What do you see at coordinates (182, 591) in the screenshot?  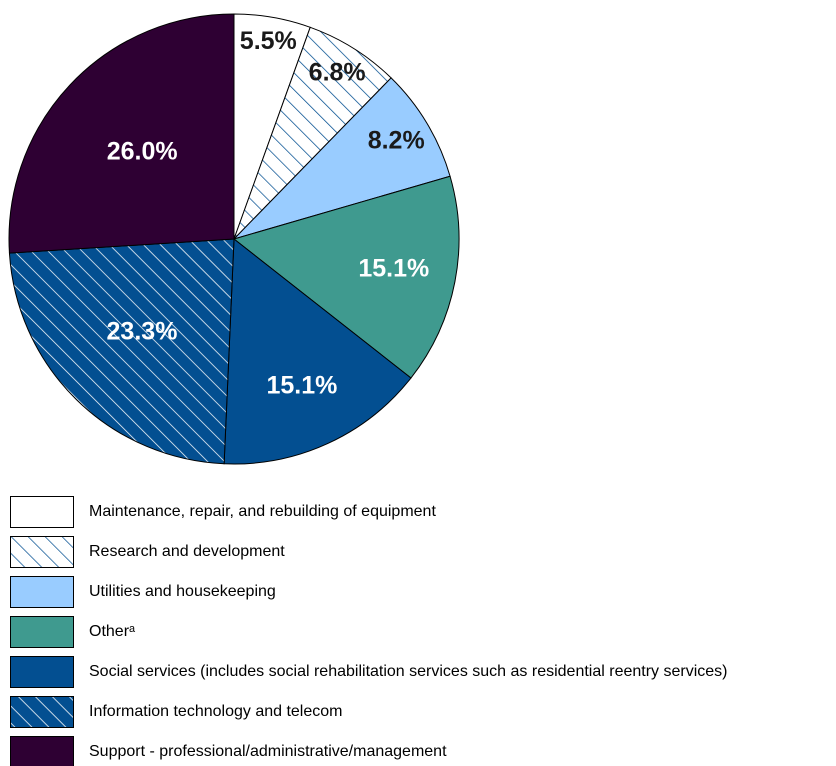 I see `legend-label: Utilities and housekeeping` at bounding box center [182, 591].